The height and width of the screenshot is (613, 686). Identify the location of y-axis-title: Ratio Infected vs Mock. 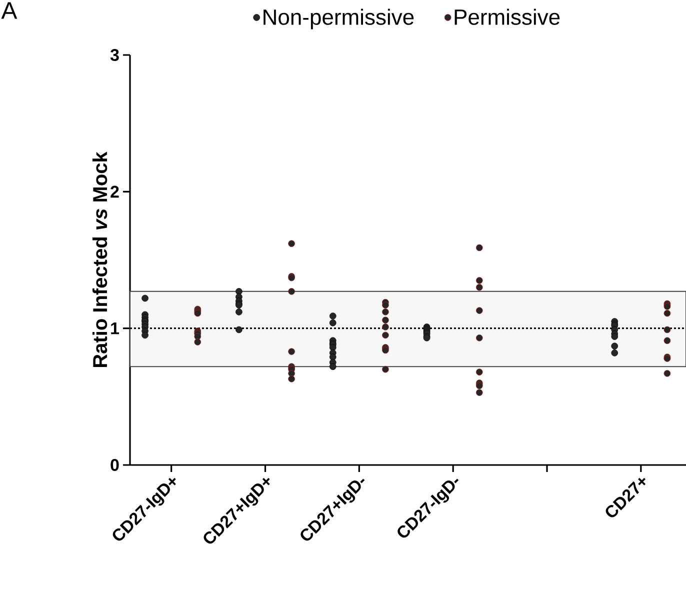
(100, 260).